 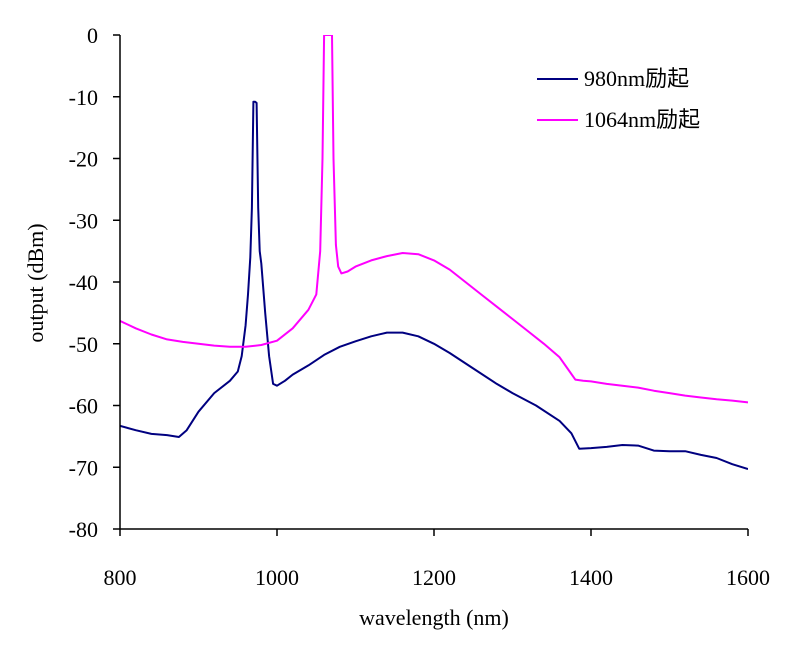 What do you see at coordinates (748, 577) in the screenshot?
I see `x-tick-label: 1600` at bounding box center [748, 577].